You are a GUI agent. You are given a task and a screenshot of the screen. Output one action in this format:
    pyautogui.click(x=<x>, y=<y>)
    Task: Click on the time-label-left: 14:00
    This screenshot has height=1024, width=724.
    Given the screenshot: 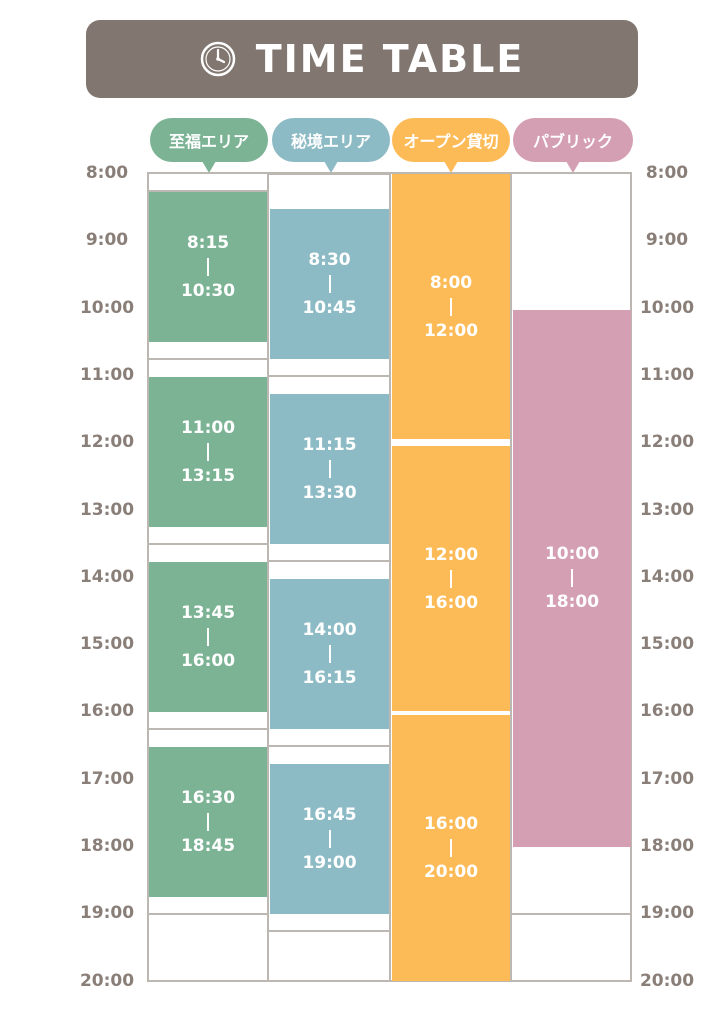 What is the action you would take?
    pyautogui.click(x=107, y=576)
    